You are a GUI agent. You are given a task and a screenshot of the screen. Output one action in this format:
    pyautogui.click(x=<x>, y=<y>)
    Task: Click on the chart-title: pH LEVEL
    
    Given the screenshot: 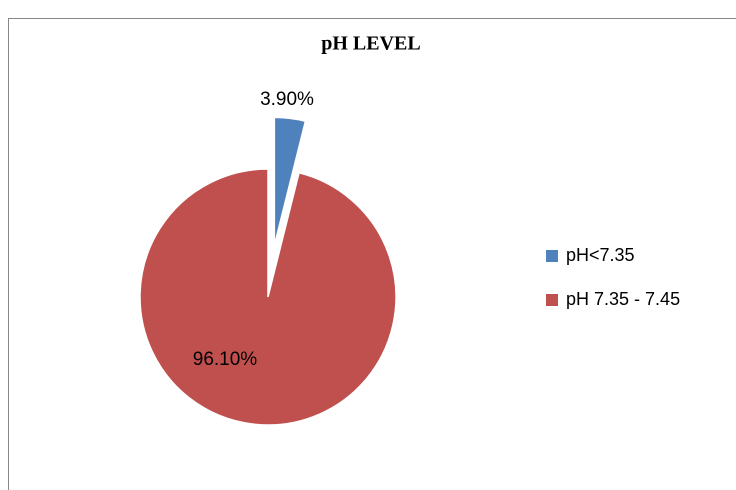 What is the action you would take?
    pyautogui.click(x=370, y=44)
    